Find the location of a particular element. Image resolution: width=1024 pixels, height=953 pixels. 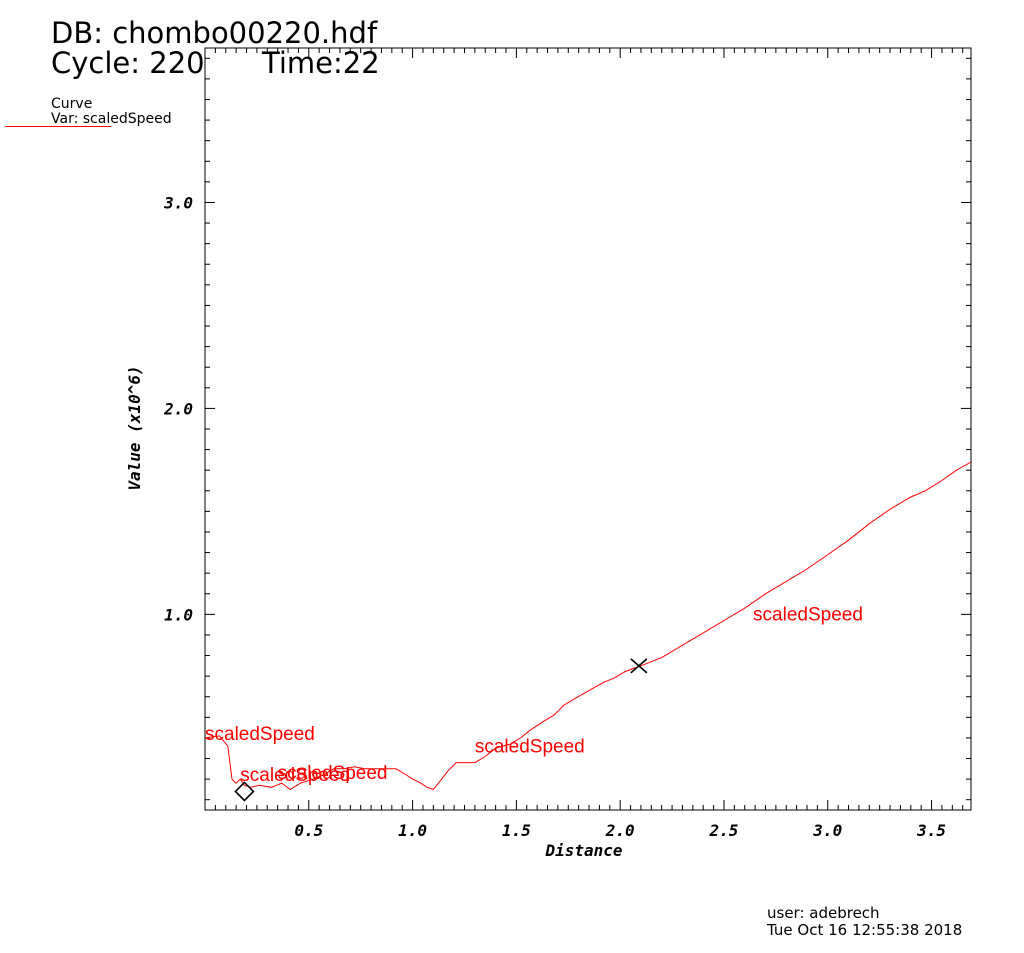

y-tick-label: 3.0 is located at coordinates (178, 202).